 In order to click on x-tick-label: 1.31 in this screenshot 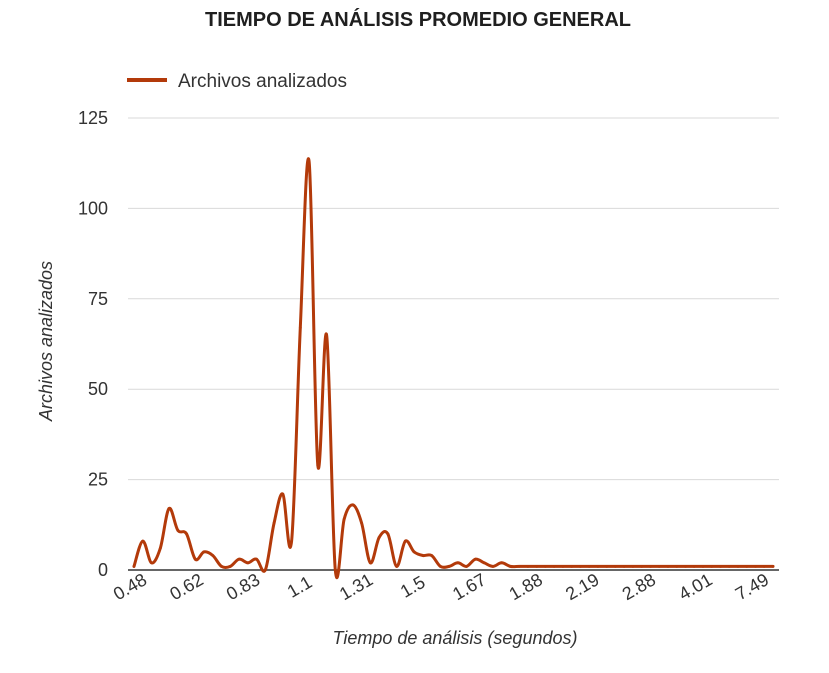, I will do `click(356, 586)`.